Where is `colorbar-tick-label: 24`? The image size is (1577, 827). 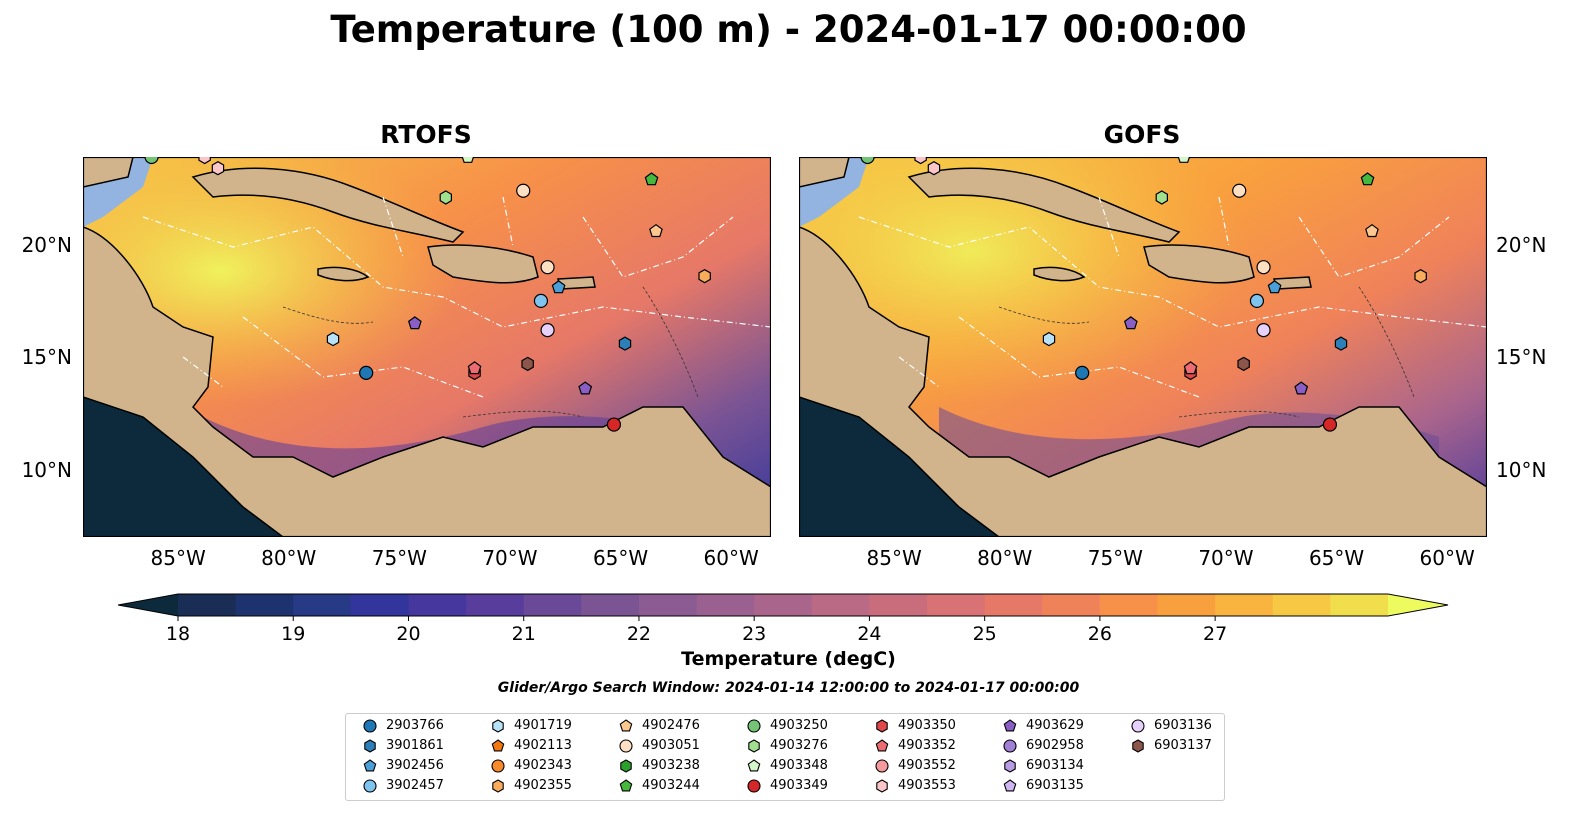
colorbar-tick-label: 24 is located at coordinates (869, 634).